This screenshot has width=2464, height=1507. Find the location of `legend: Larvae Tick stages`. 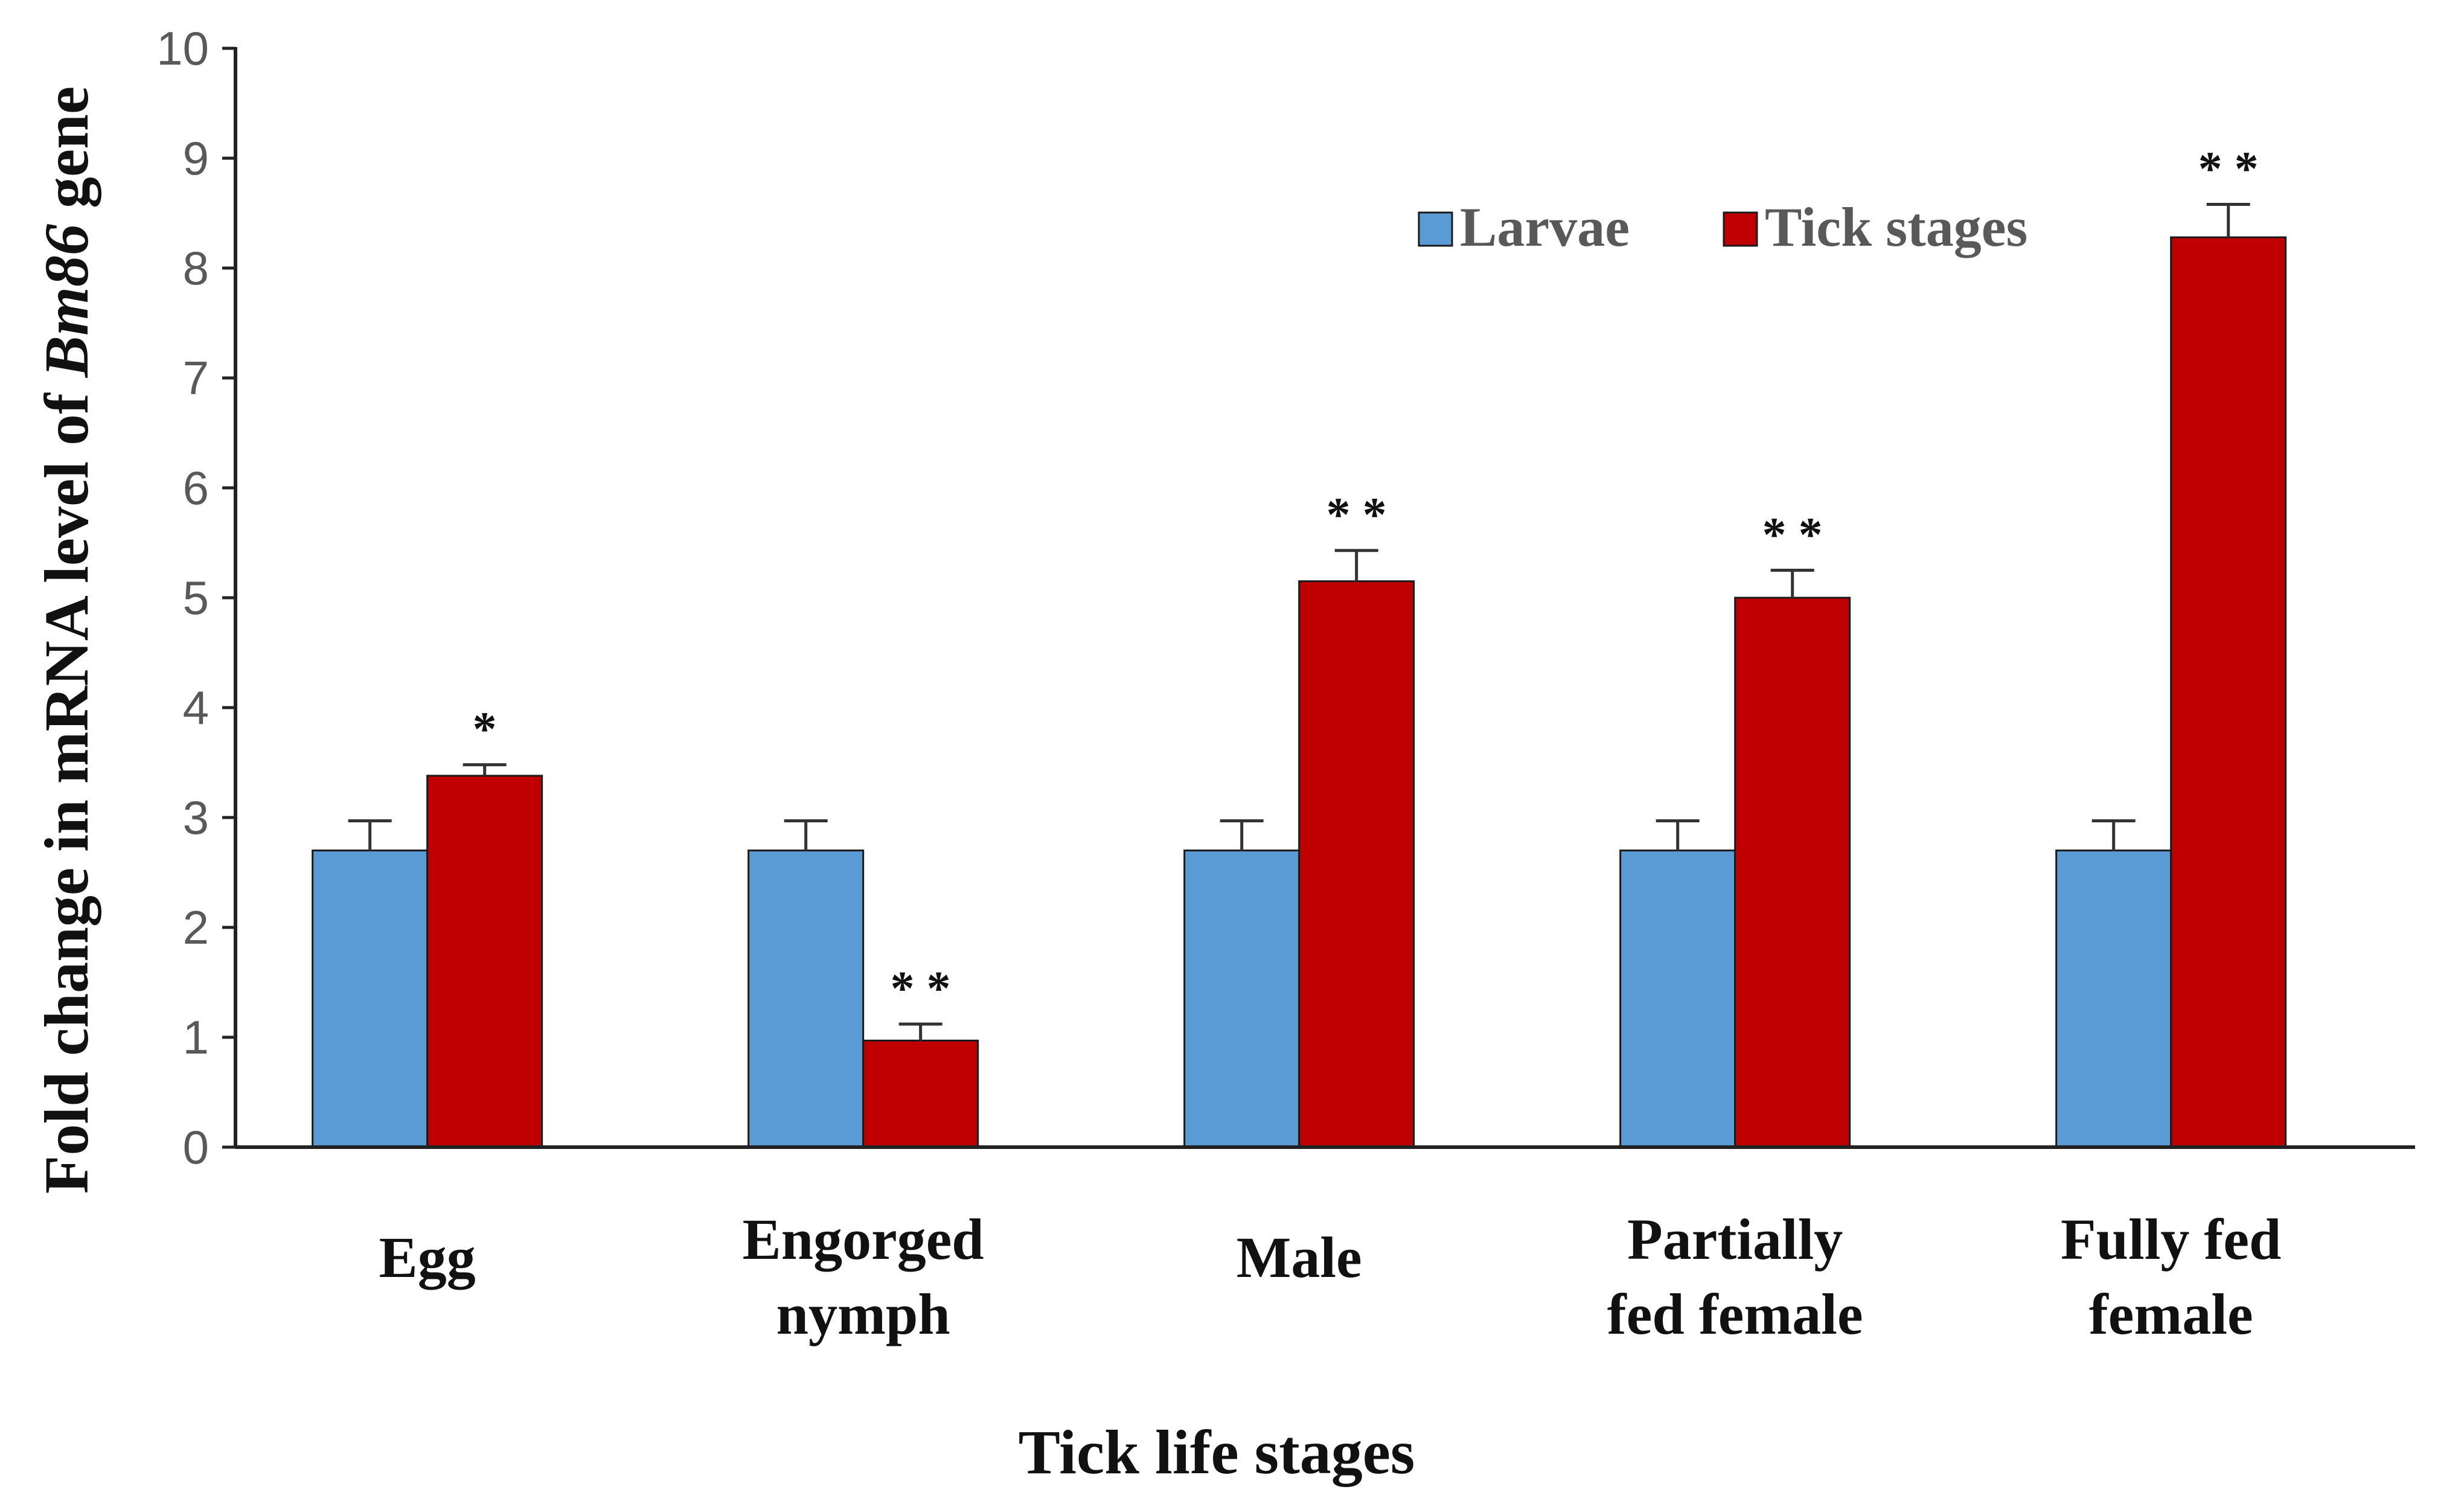

legend: Larvae Tick stages is located at coordinates (1722, 227).